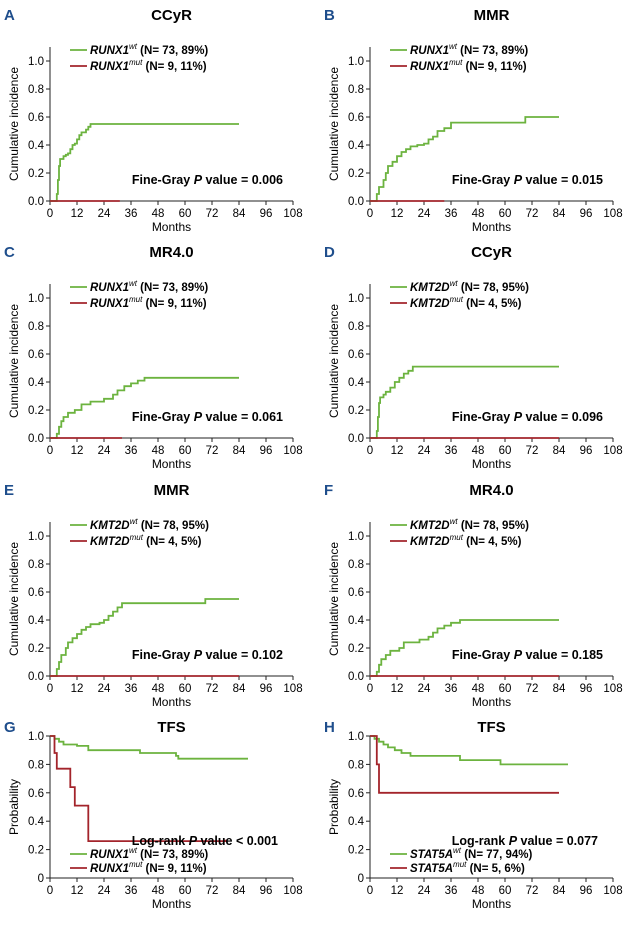  I want to click on stat-p: P, so click(198, 180).